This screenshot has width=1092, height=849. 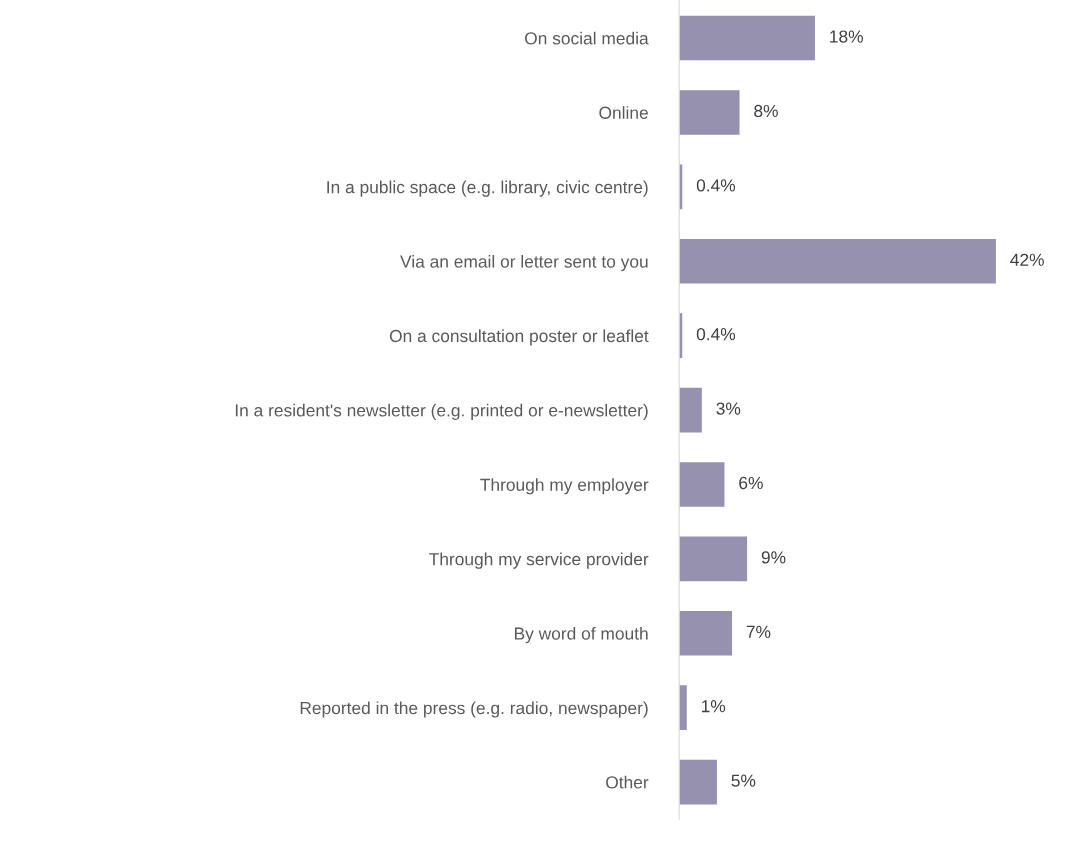 What do you see at coordinates (623, 112) in the screenshot?
I see `y-tick-label: Online` at bounding box center [623, 112].